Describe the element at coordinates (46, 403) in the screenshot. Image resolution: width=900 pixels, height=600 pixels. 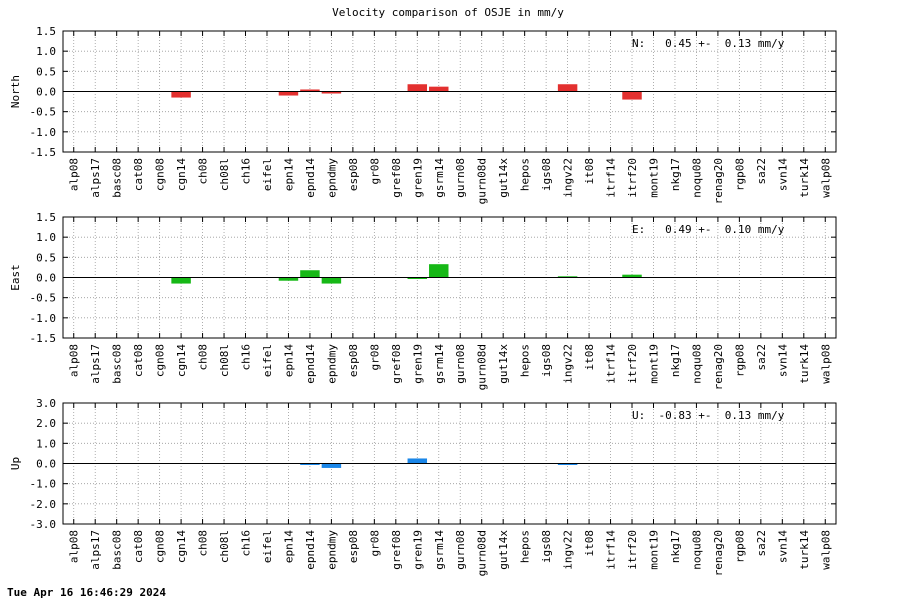
I see `y-tick-label: 3.0` at that location.